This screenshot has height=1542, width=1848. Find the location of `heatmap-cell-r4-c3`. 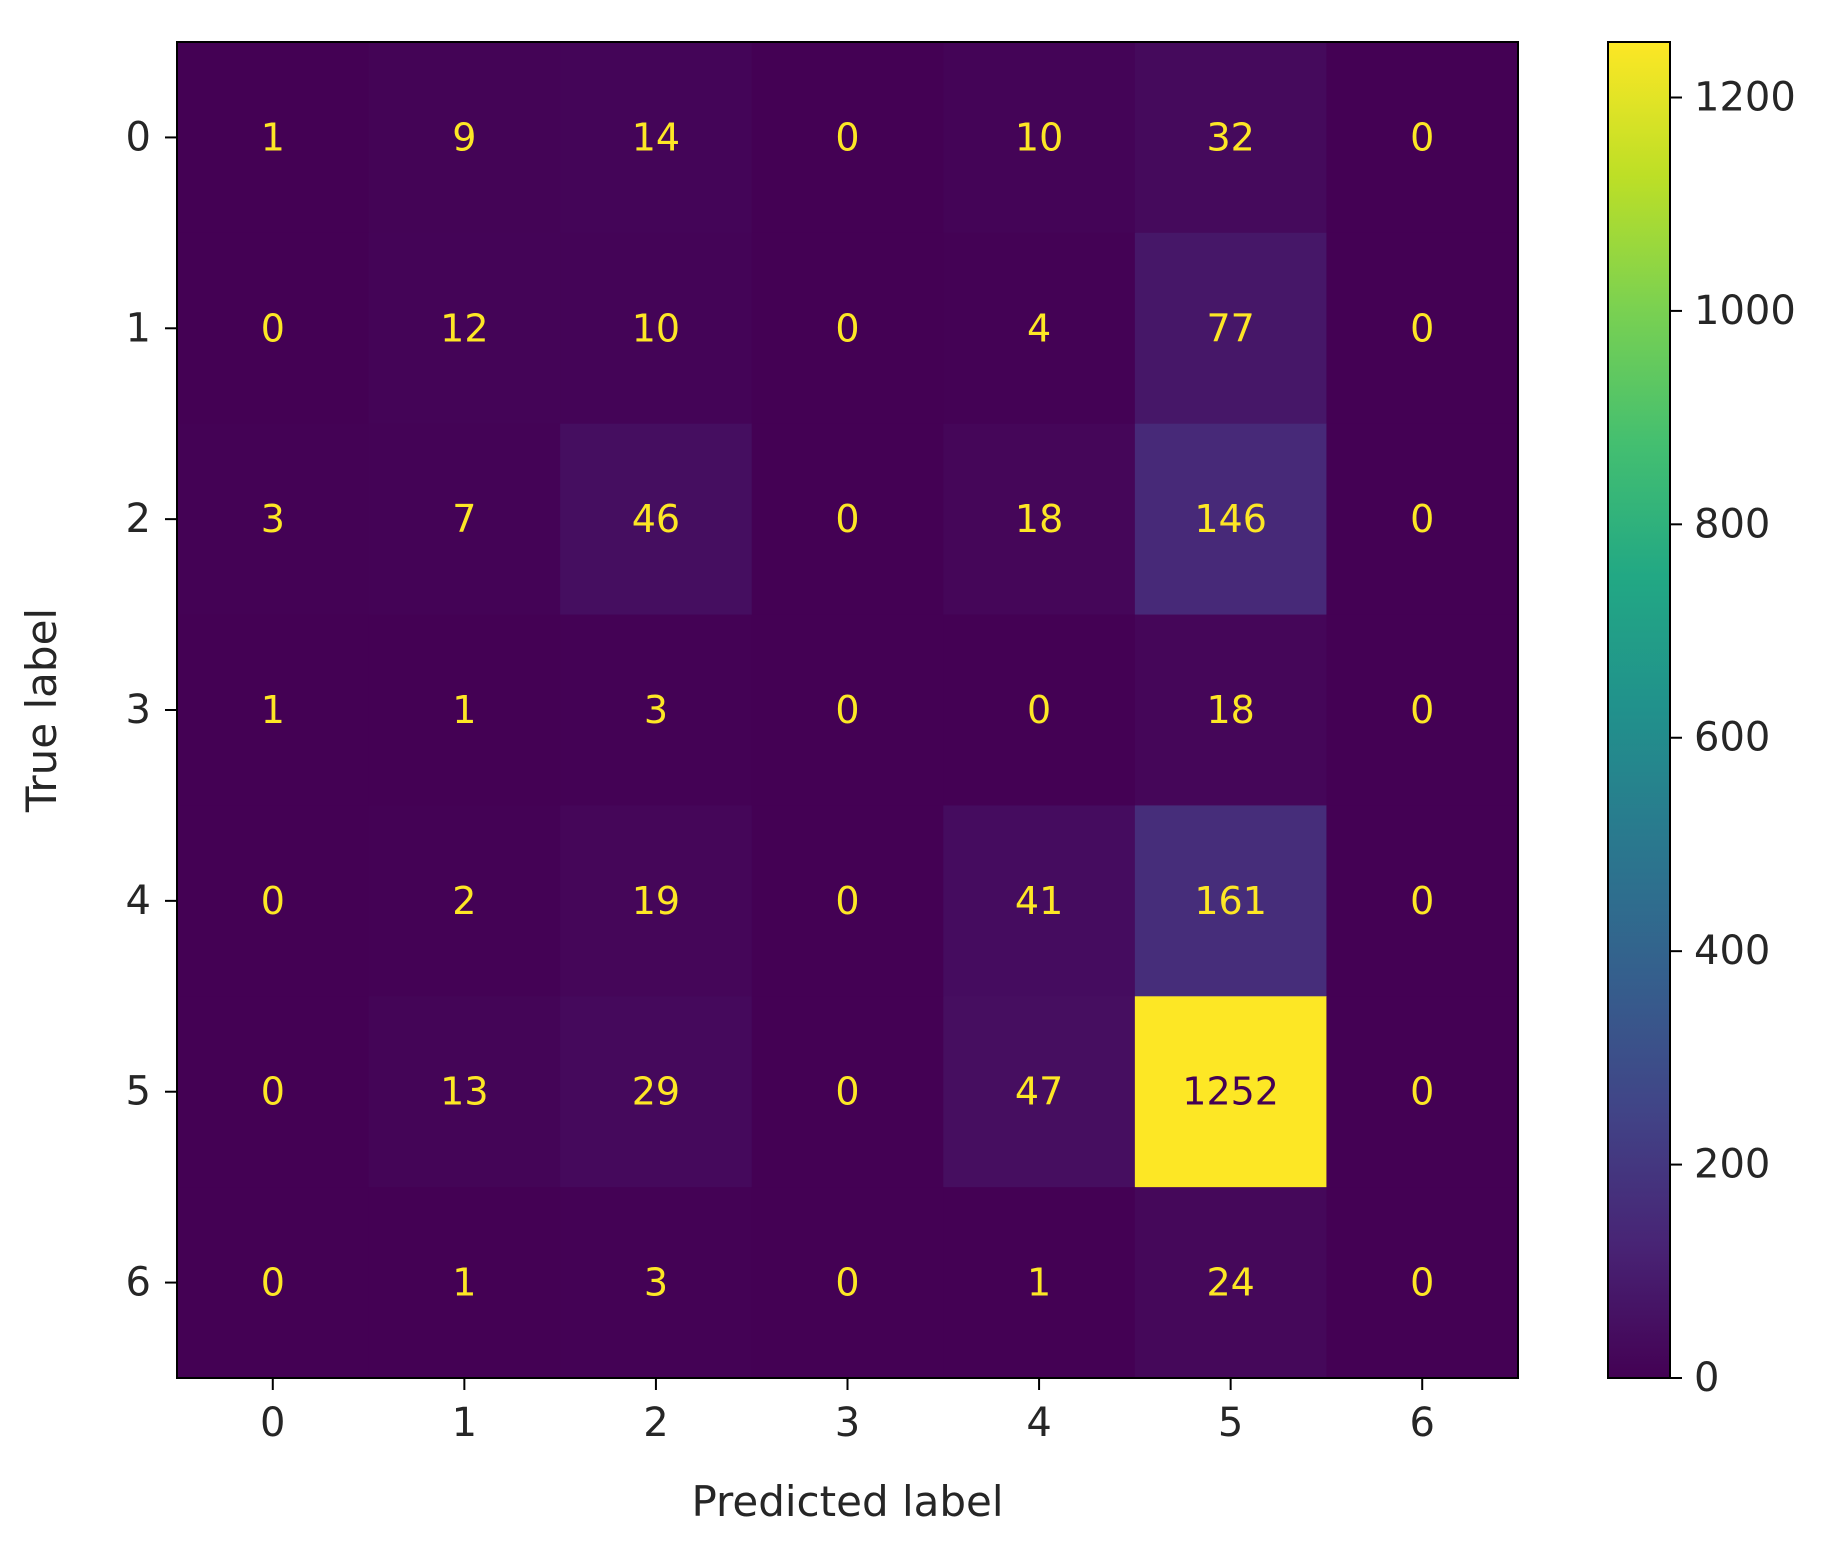

heatmap-cell-r4-c3 is located at coordinates (847, 901).